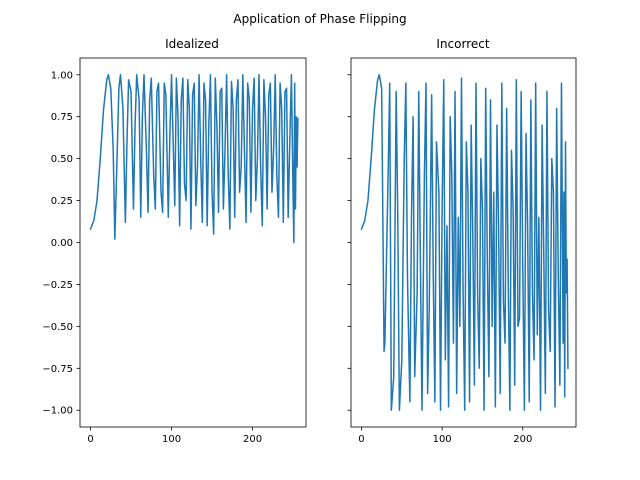 Image resolution: width=640 pixels, height=480 pixels. Describe the element at coordinates (57, 411) in the screenshot. I see `y-tick-label: −1.00` at that location.